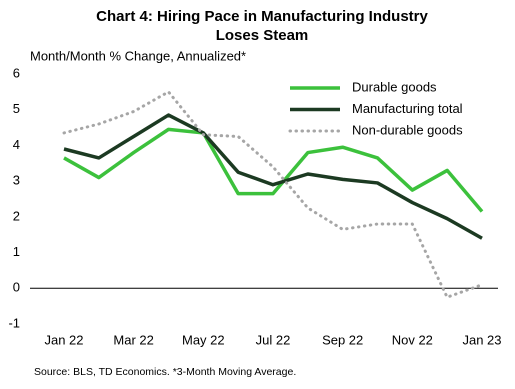 The height and width of the screenshot is (389, 515). Describe the element at coordinates (203, 339) in the screenshot. I see `x-tick-label: May 22` at that location.